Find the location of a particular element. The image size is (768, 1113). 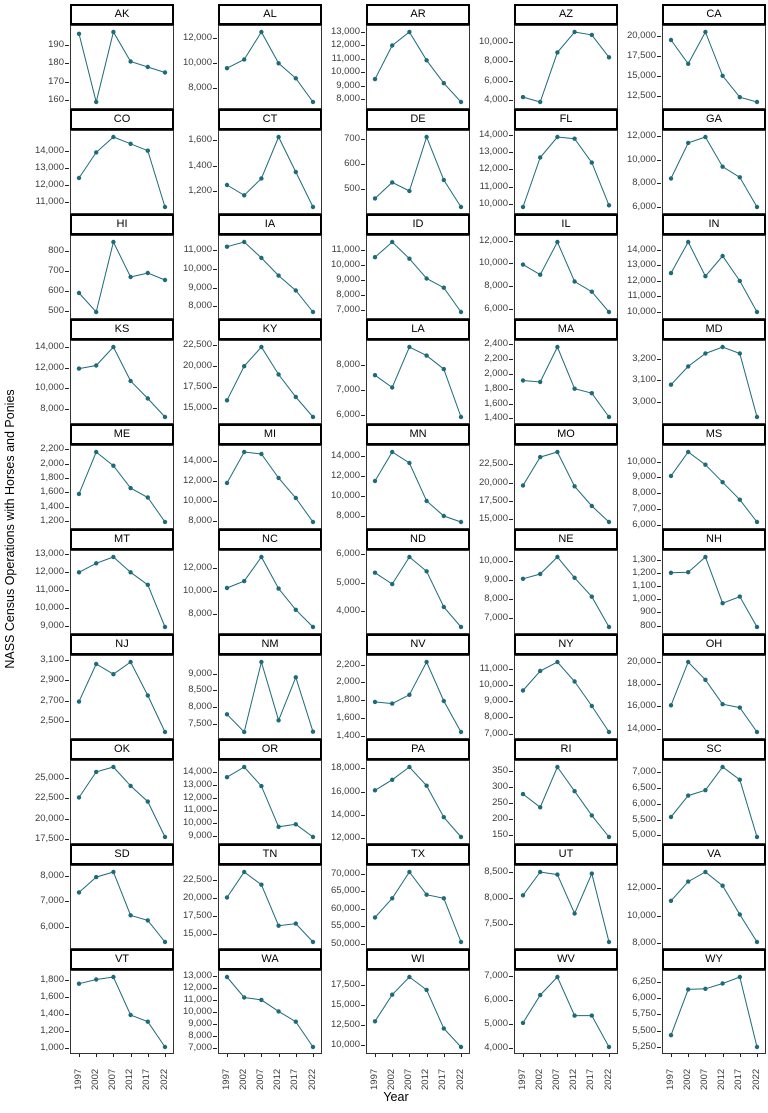

y-tick-label: 800 is located at coordinates (56, 250).